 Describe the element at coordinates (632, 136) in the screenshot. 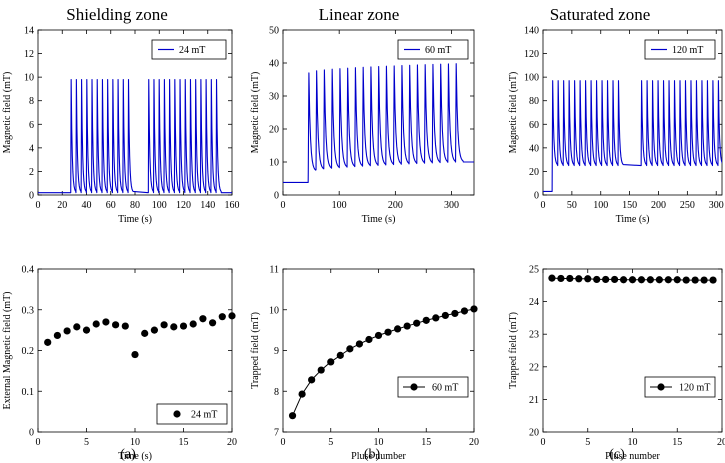

I see `series-line` at that location.